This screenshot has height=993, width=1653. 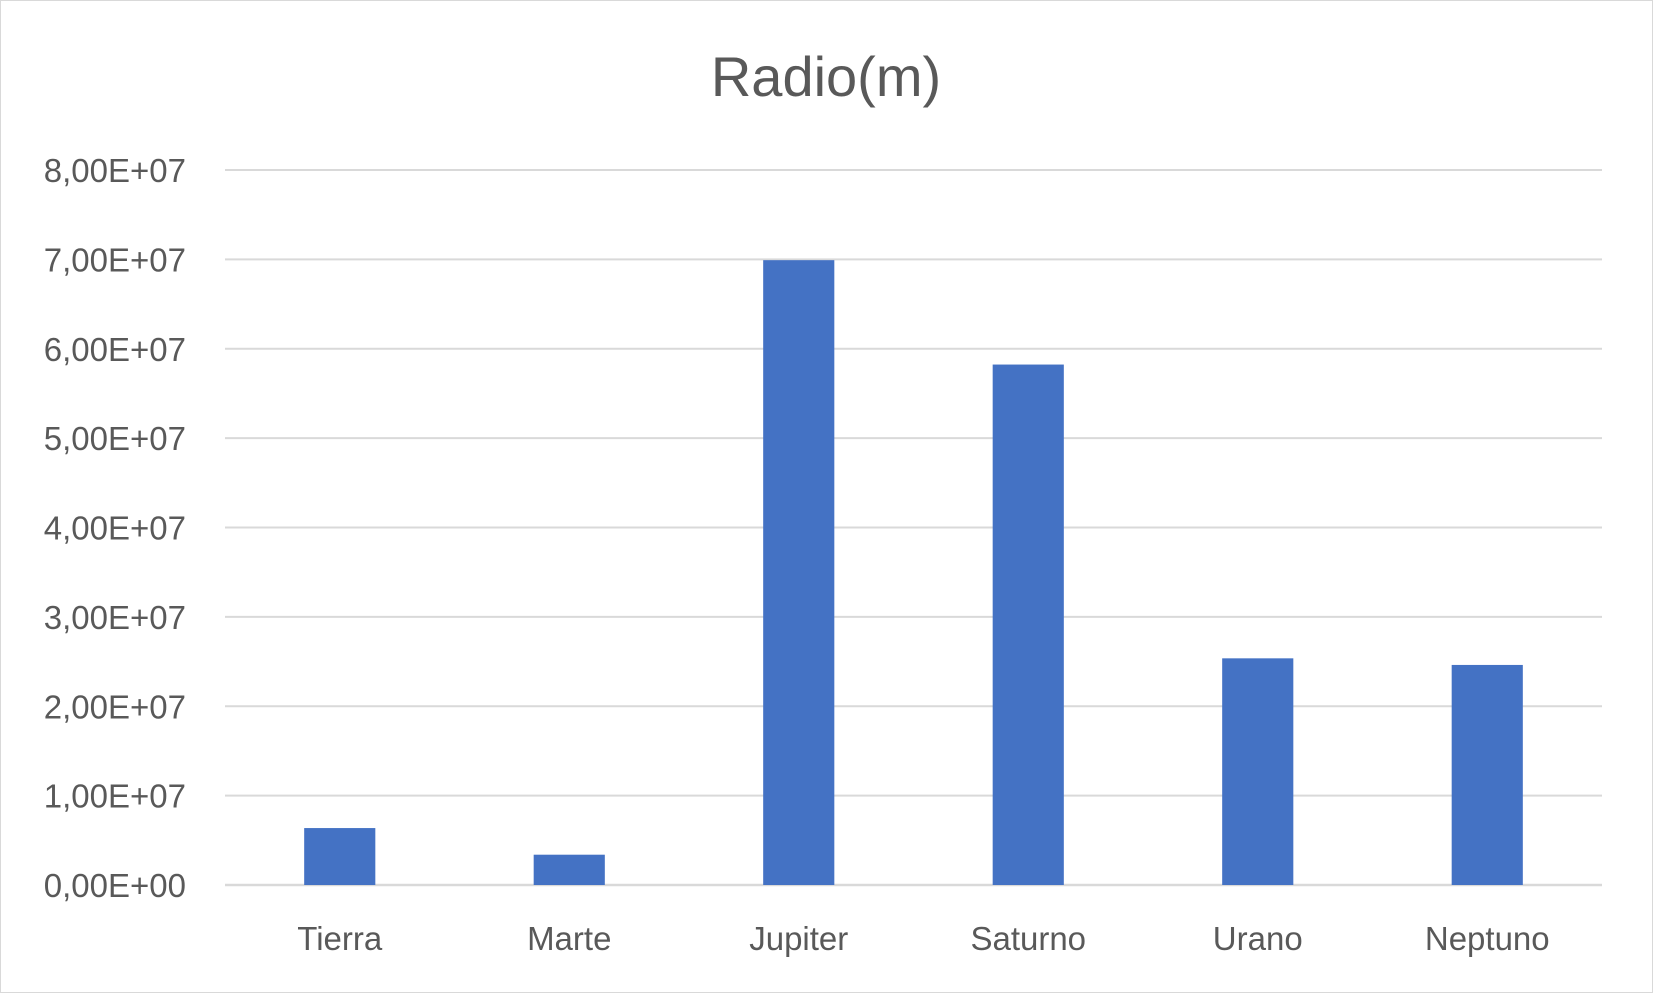 I want to click on x-category-label: Marte, so click(x=569, y=938).